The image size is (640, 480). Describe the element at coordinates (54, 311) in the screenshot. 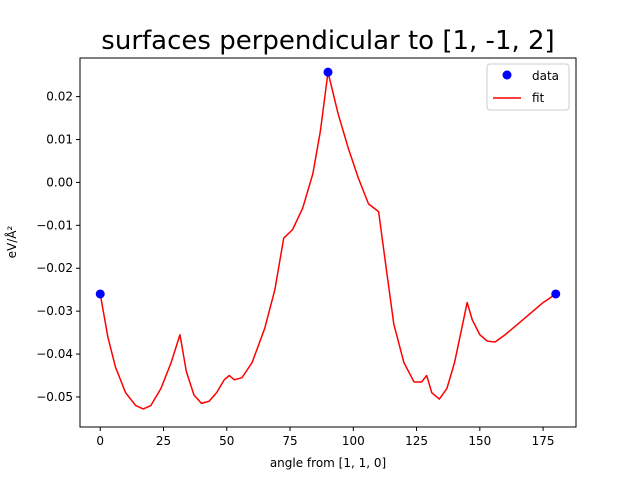

I see `y-tick-label: −0.03` at that location.